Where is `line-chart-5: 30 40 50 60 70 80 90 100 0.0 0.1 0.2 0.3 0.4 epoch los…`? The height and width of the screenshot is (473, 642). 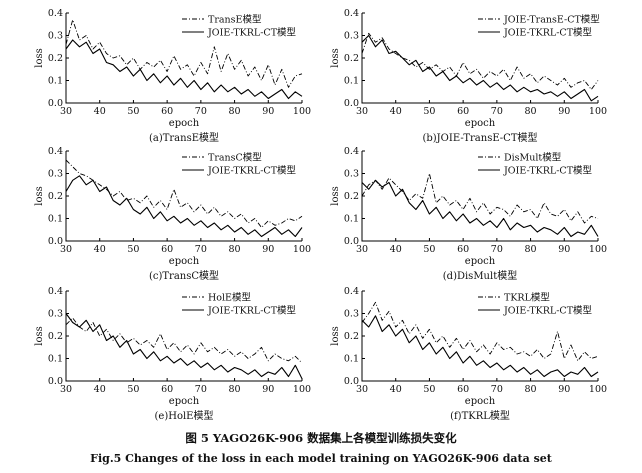 line-chart-5: 30 40 50 60 70 80 90 100 0.0 0.1 0.2 0.3 0.4 epoch los… is located at coordinates (172, 354).